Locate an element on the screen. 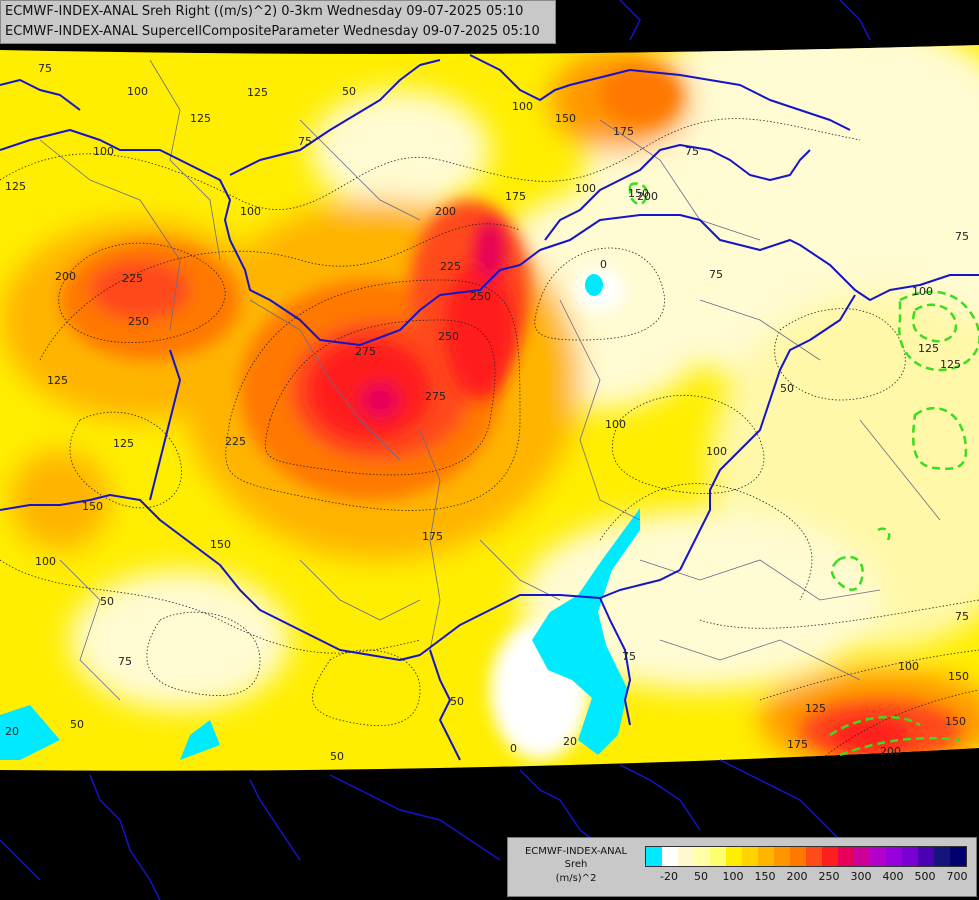 The height and width of the screenshot is (900, 979). legend-tick-label: 150 is located at coordinates (765, 876).